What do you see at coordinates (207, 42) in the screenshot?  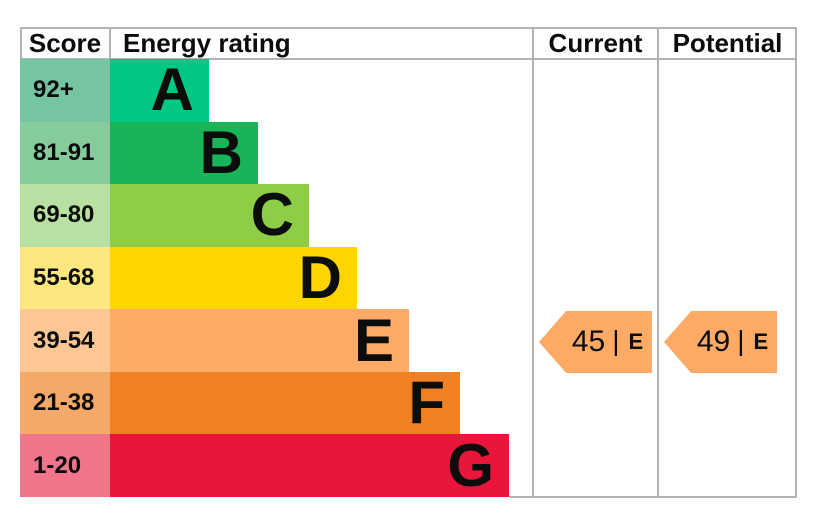 I see `header-energy-rating-label: Energy rating` at bounding box center [207, 42].